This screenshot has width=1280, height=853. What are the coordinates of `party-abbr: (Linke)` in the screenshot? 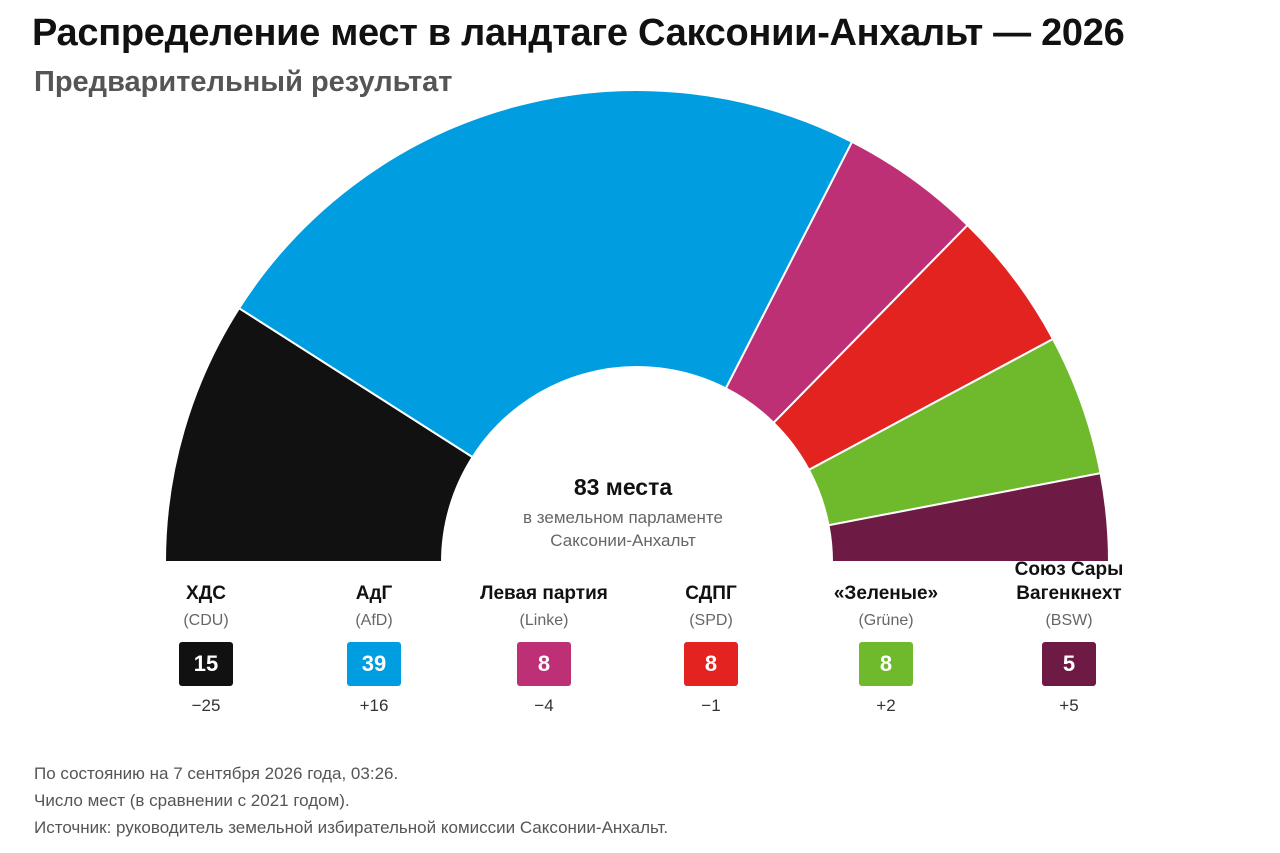 It's located at (544, 620).